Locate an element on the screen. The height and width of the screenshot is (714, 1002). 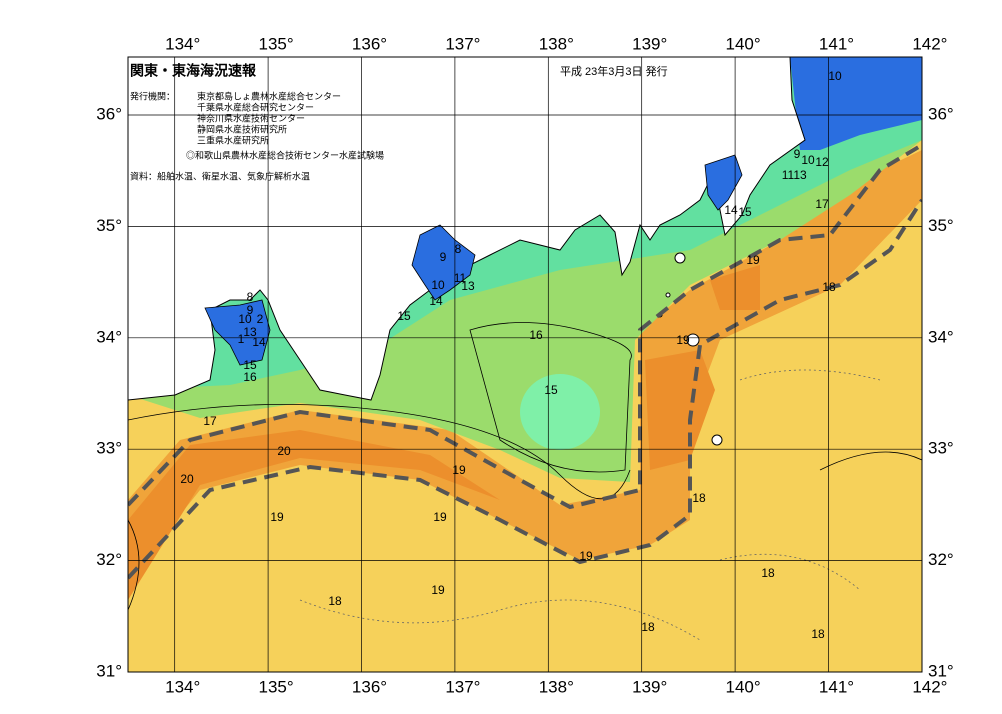
sea-blue is located at coordinates (856, 103).